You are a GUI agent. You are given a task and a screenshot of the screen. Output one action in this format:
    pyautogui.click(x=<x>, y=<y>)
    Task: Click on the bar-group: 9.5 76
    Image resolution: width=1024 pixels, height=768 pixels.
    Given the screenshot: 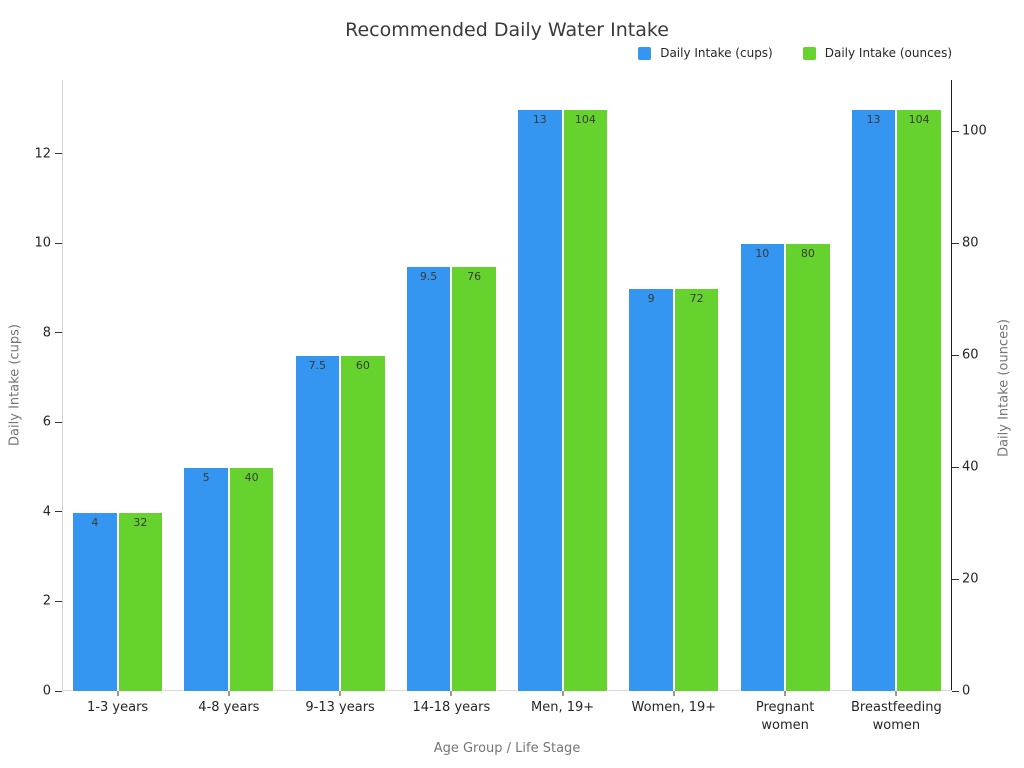 What is the action you would take?
    pyautogui.click(x=451, y=385)
    